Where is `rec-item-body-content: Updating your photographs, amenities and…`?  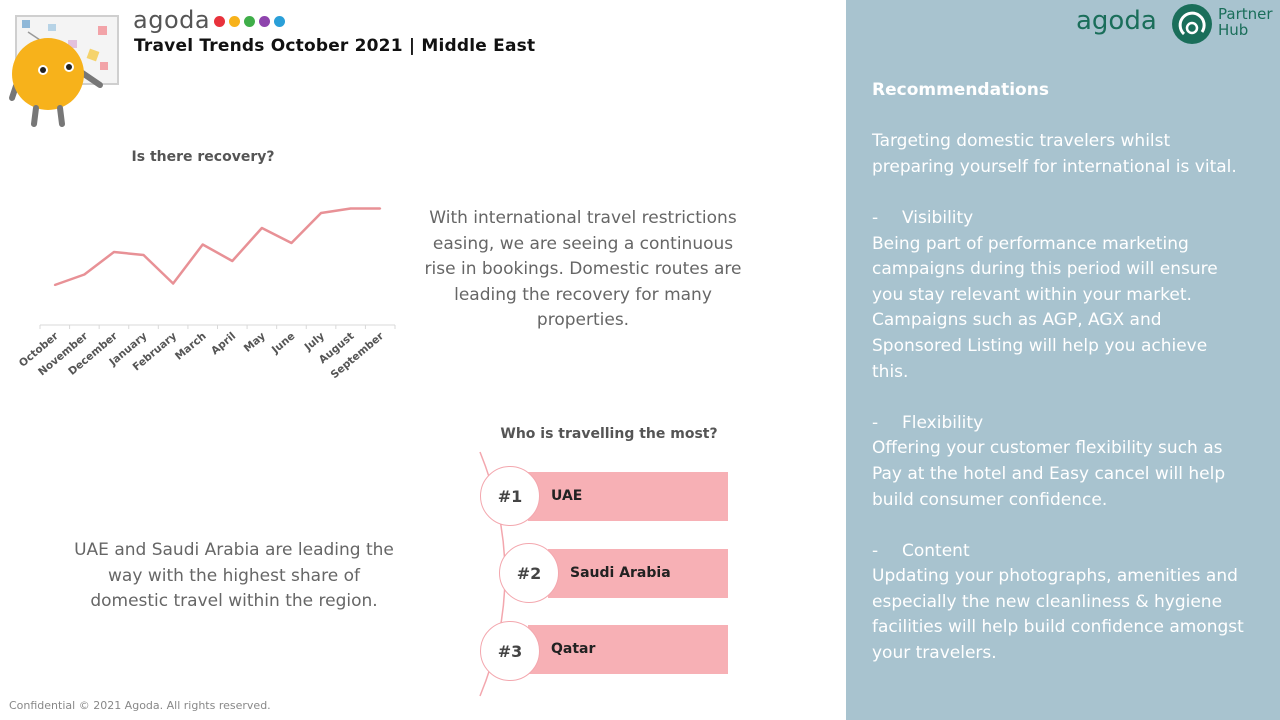 rec-item-body-content: Updating your photographs, amenities and… is located at coordinates (1058, 615).